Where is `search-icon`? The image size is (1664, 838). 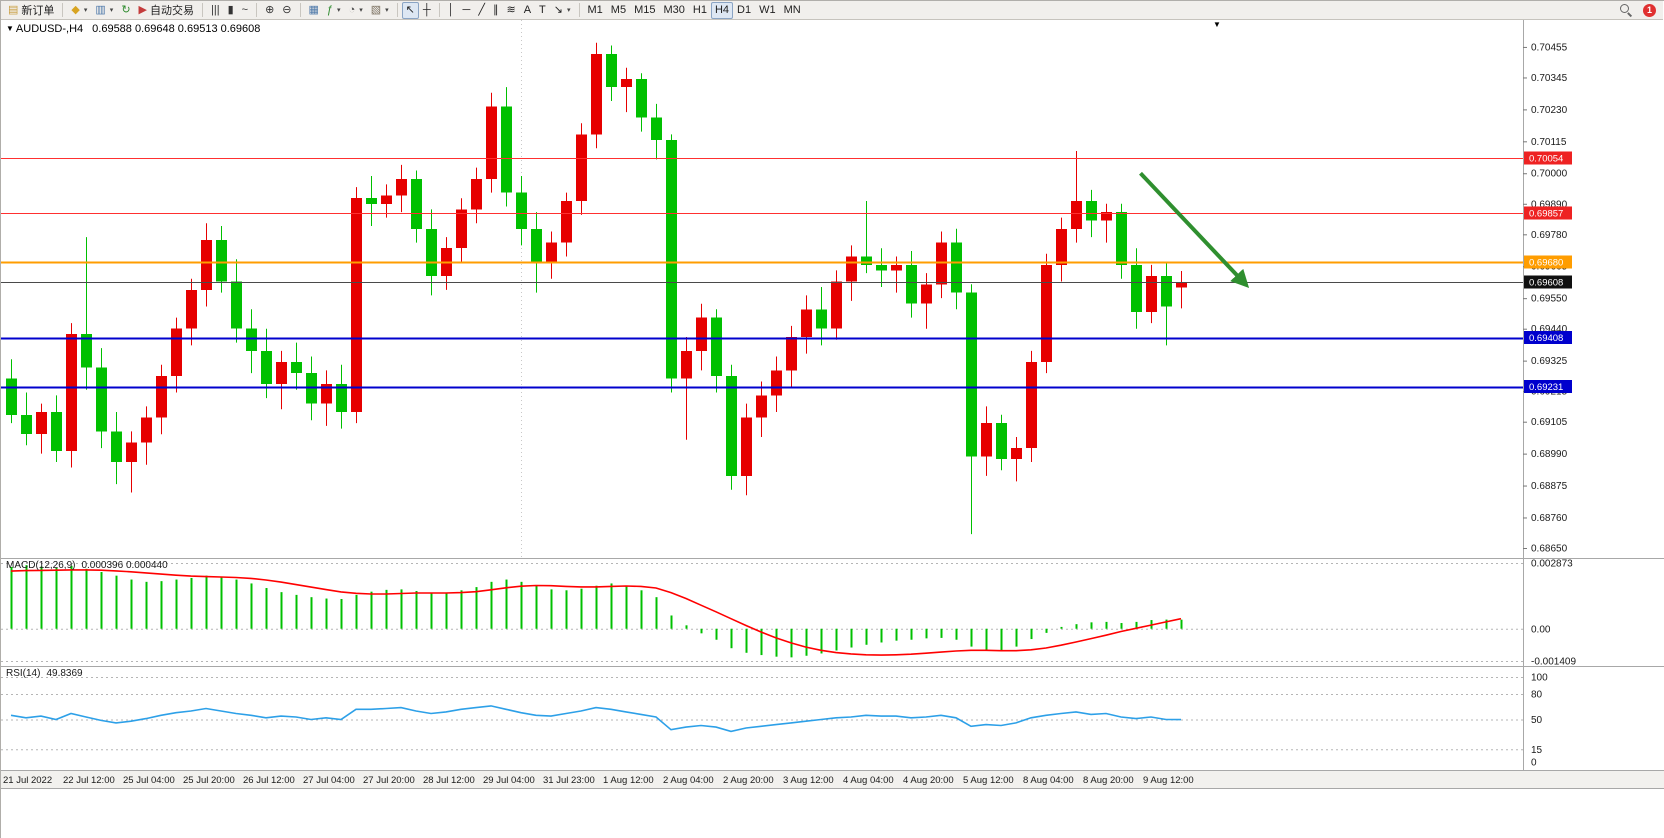
search-icon is located at coordinates (1626, 10).